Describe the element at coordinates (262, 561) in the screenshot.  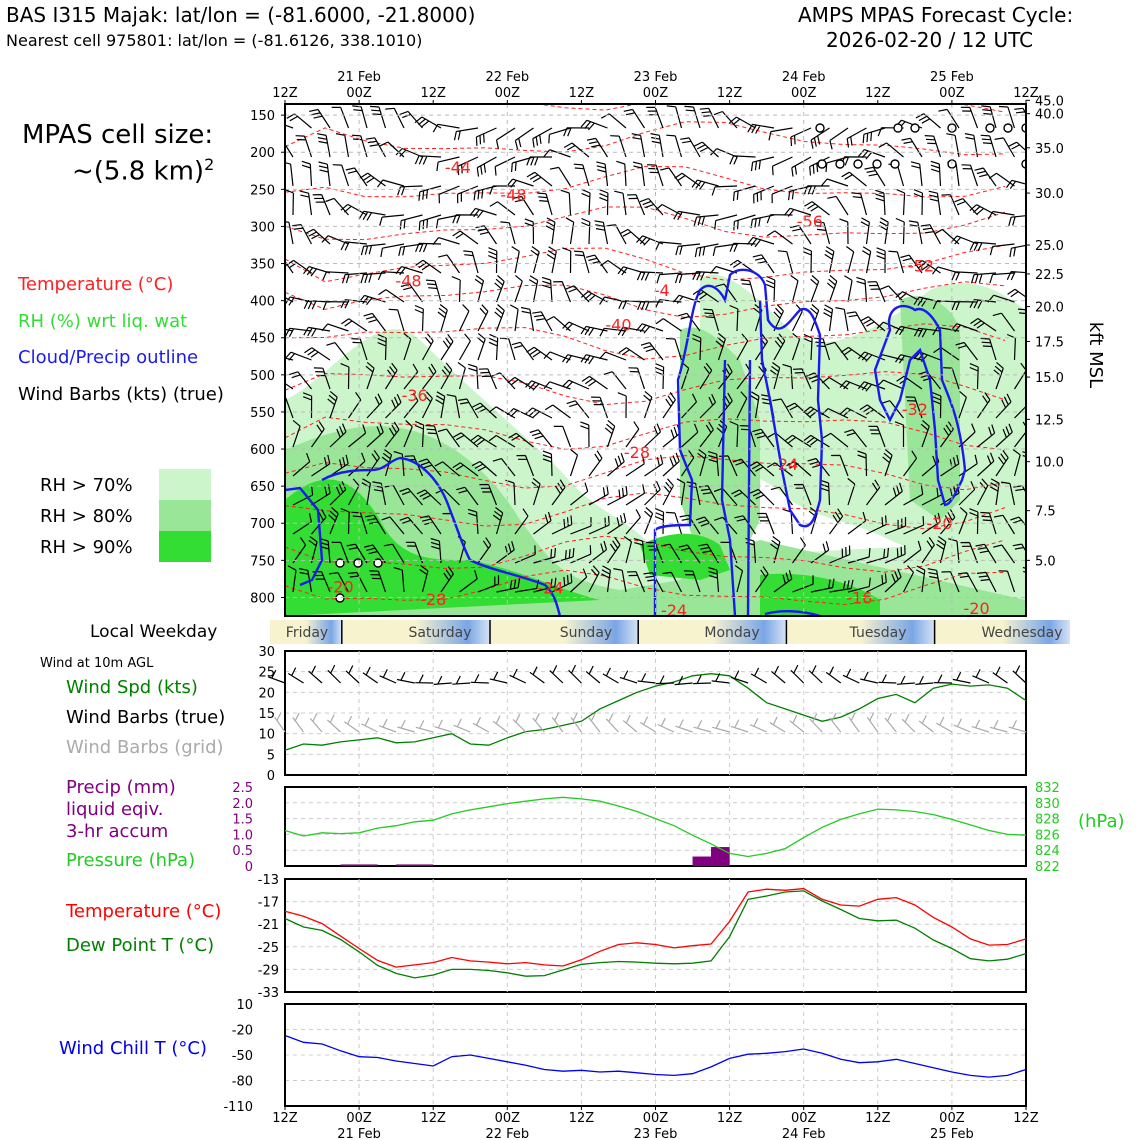
I see `pressure-tick-label: 750` at that location.